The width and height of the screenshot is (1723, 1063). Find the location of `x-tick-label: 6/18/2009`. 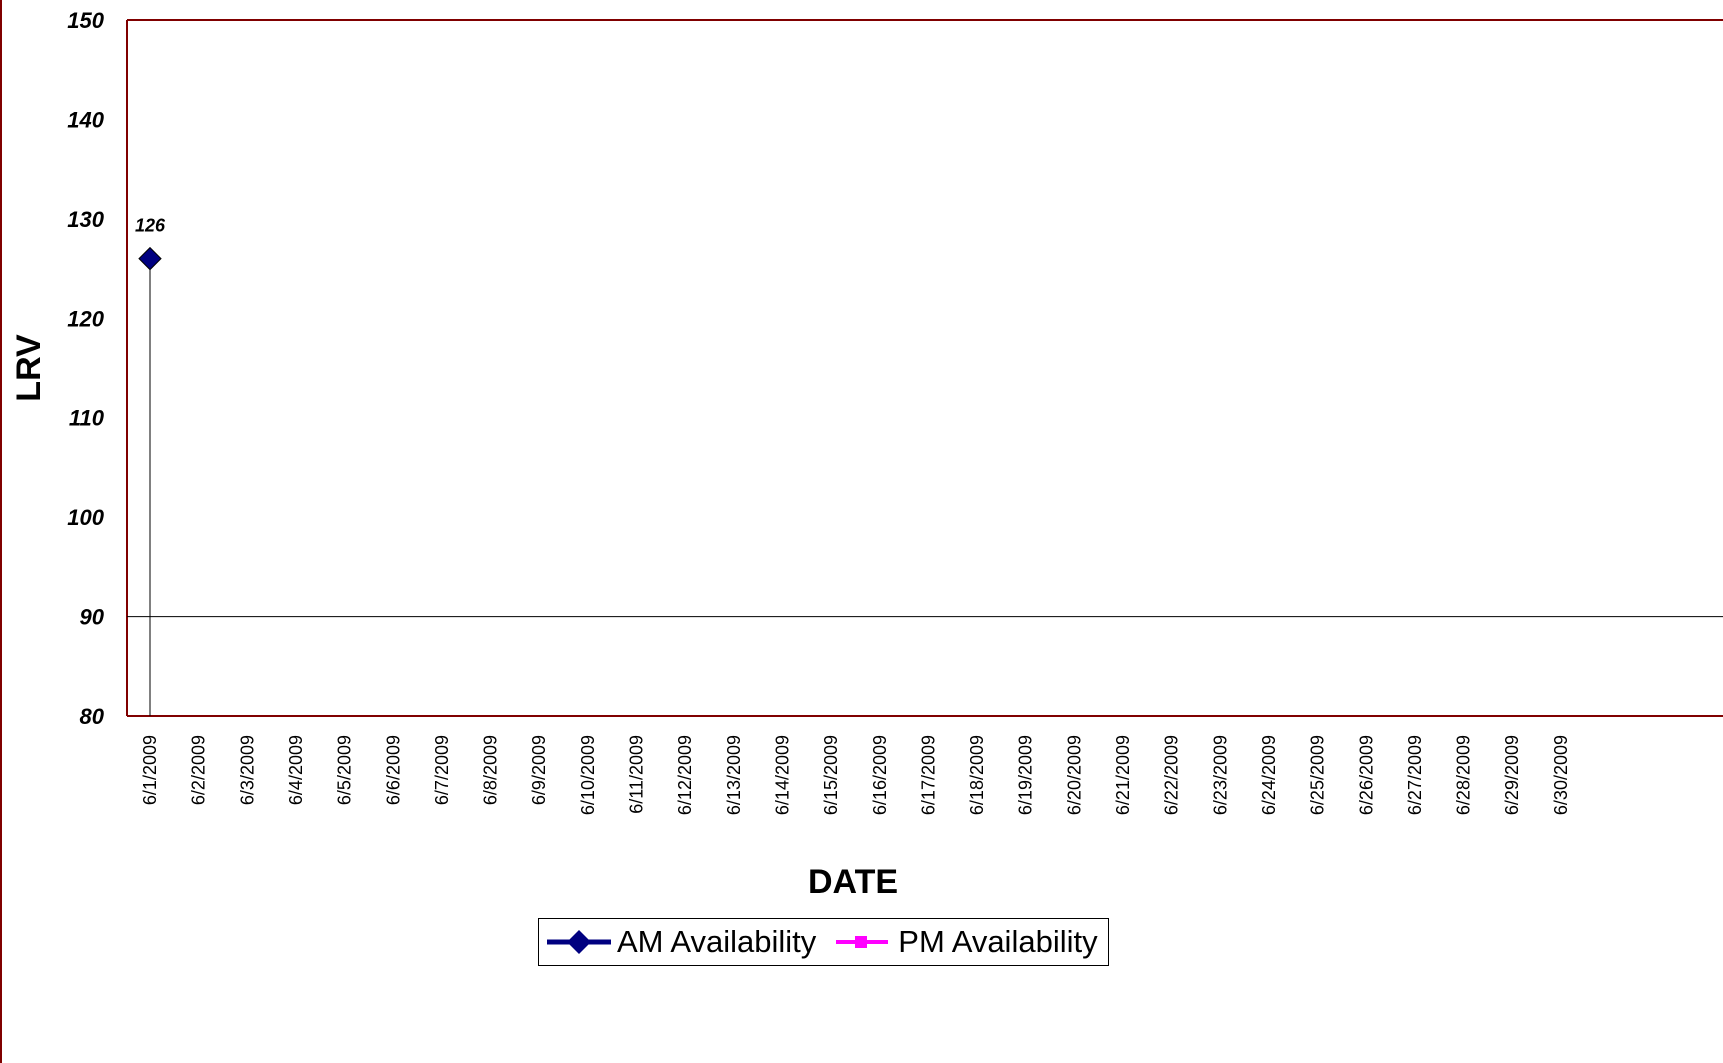

x-tick-label: 6/18/2009 is located at coordinates (977, 775).